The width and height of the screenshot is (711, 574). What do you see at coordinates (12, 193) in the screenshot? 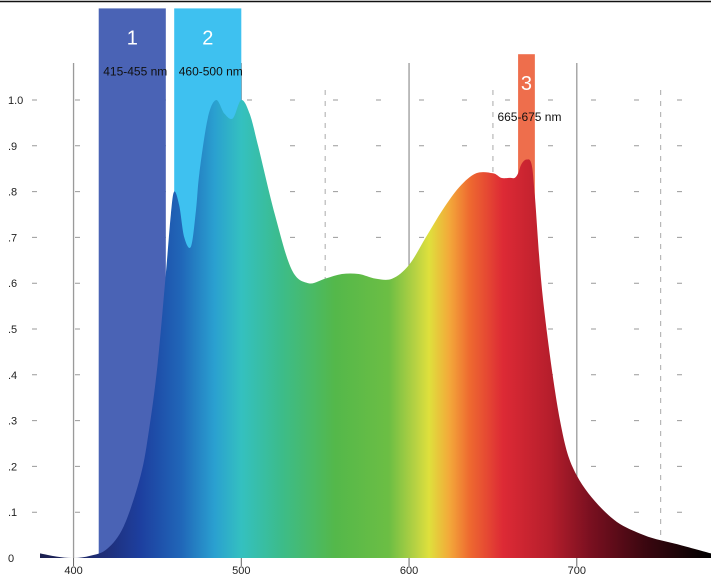
I see `y-tick-label: .8` at bounding box center [12, 193].